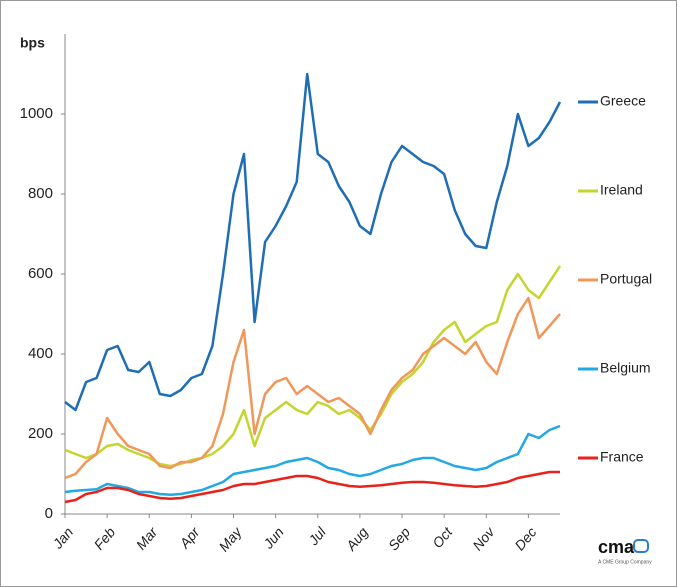 This screenshot has height=587, width=677. What do you see at coordinates (622, 457) in the screenshot?
I see `legend-label: France` at bounding box center [622, 457].